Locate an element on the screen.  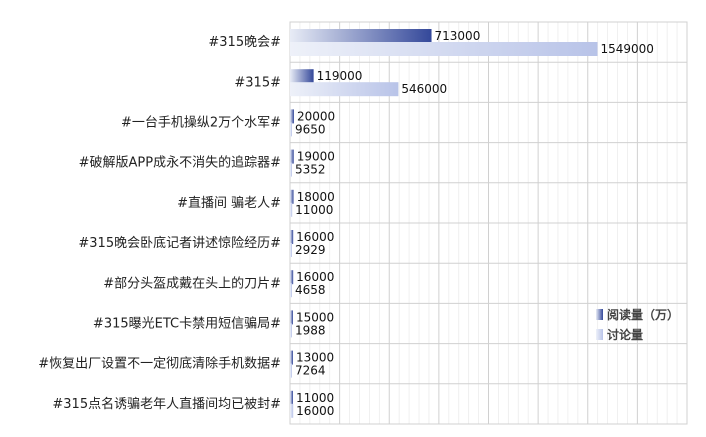
data-label-series2: 546000 is located at coordinates (424, 89).